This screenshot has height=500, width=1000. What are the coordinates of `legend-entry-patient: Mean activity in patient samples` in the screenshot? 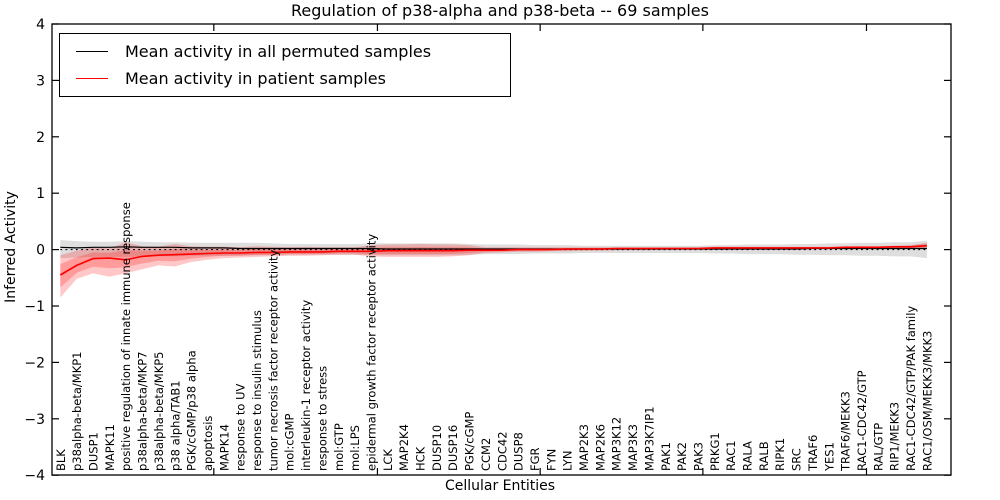 It's located at (285, 78).